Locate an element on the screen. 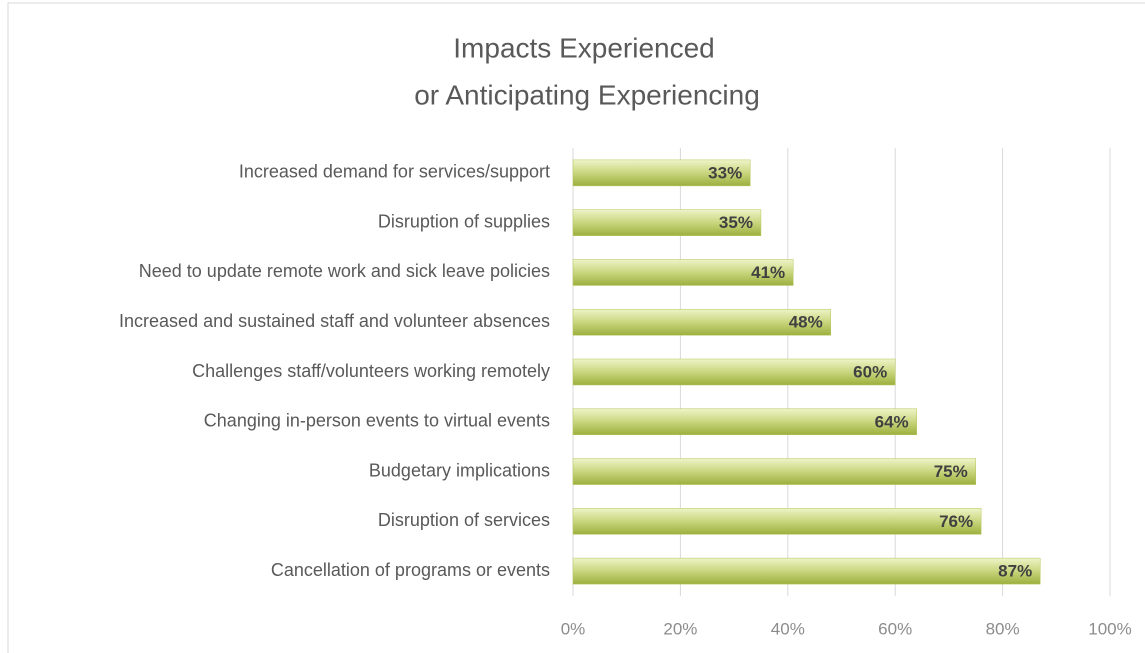 Image resolution: width=1145 pixels, height=653 pixels. y-tick-label: Disruption of supplies is located at coordinates (464, 221).